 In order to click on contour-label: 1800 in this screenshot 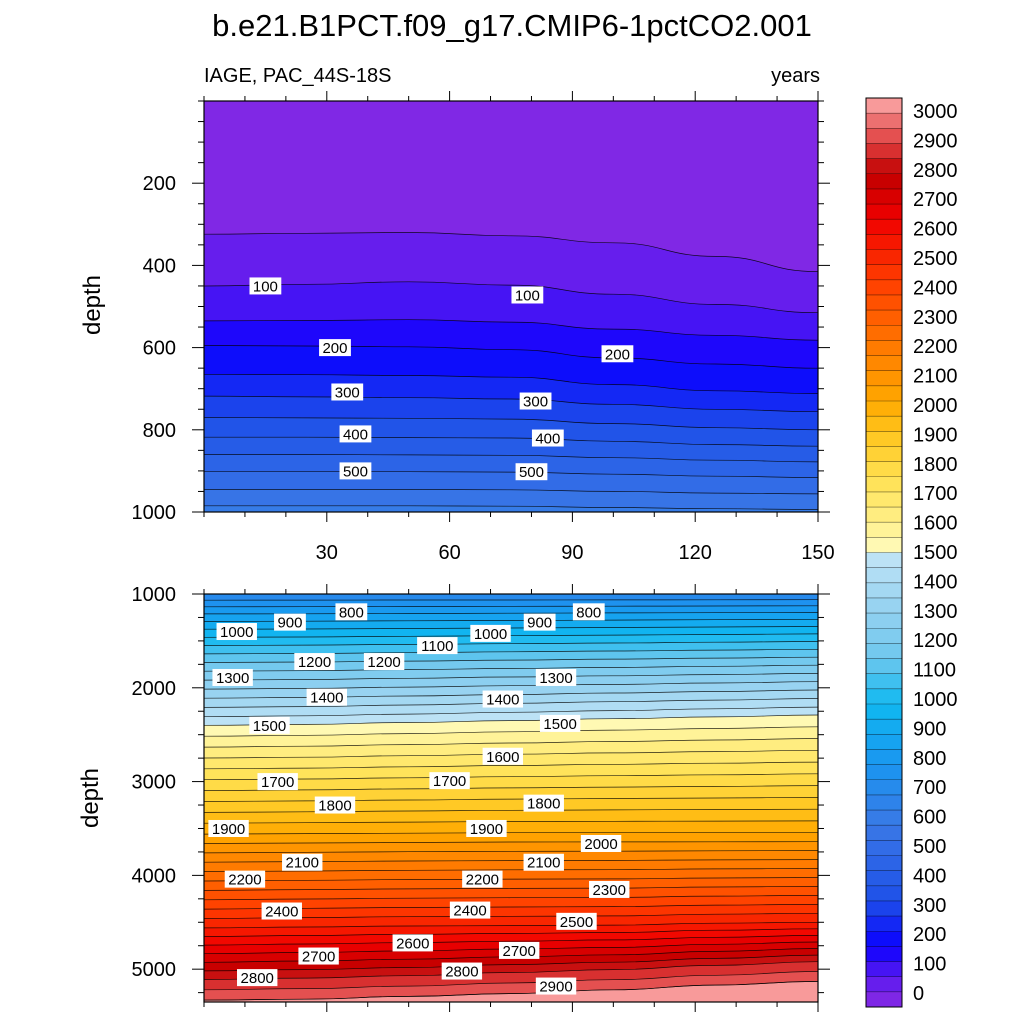, I will do `click(335, 805)`.